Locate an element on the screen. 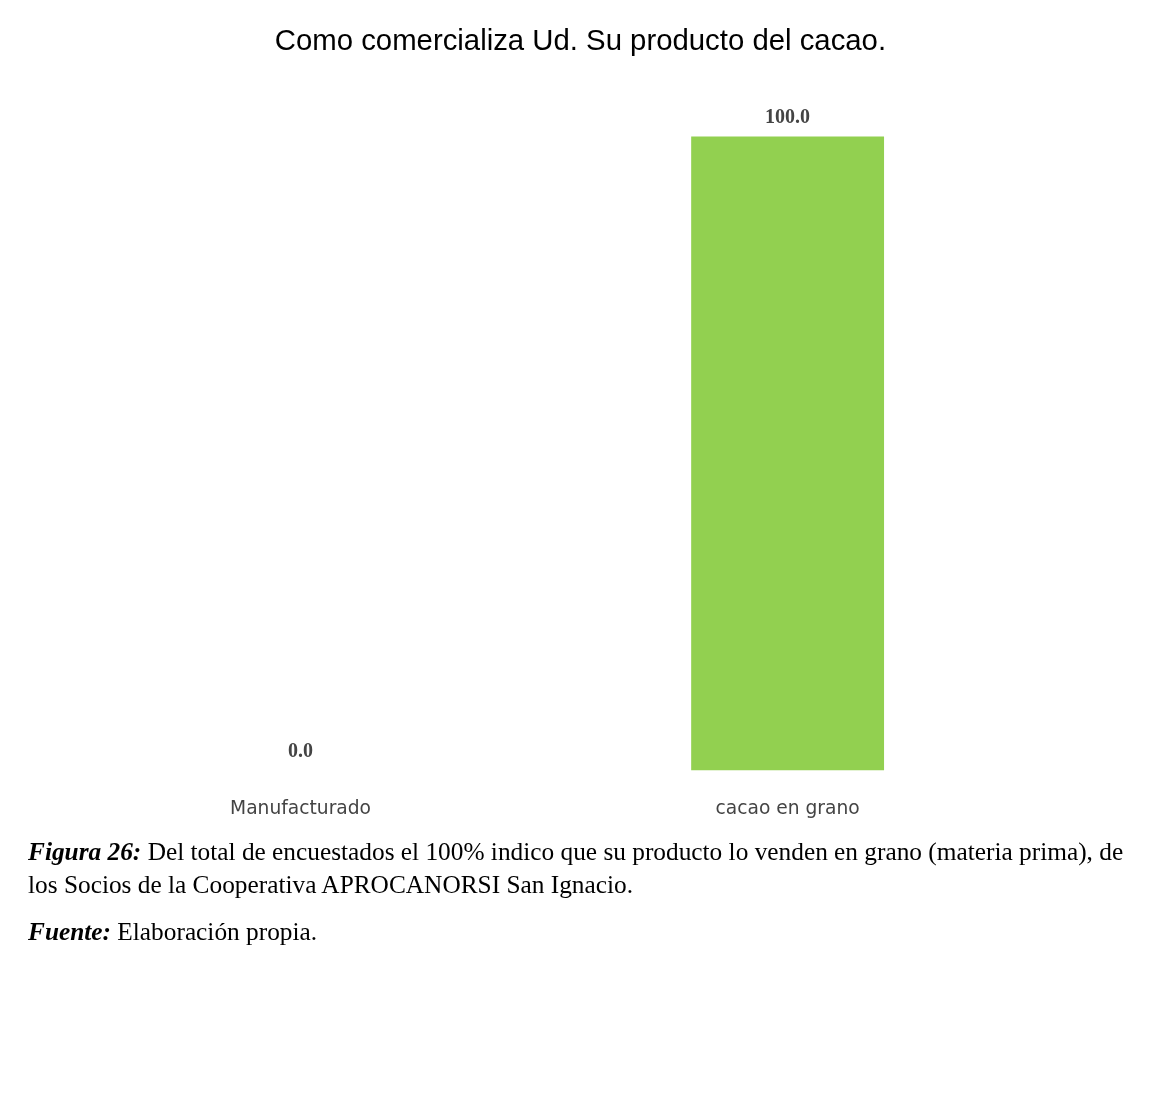  chart-title: Como comercializa Ud. Su producto del cacao. is located at coordinates (580, 39).